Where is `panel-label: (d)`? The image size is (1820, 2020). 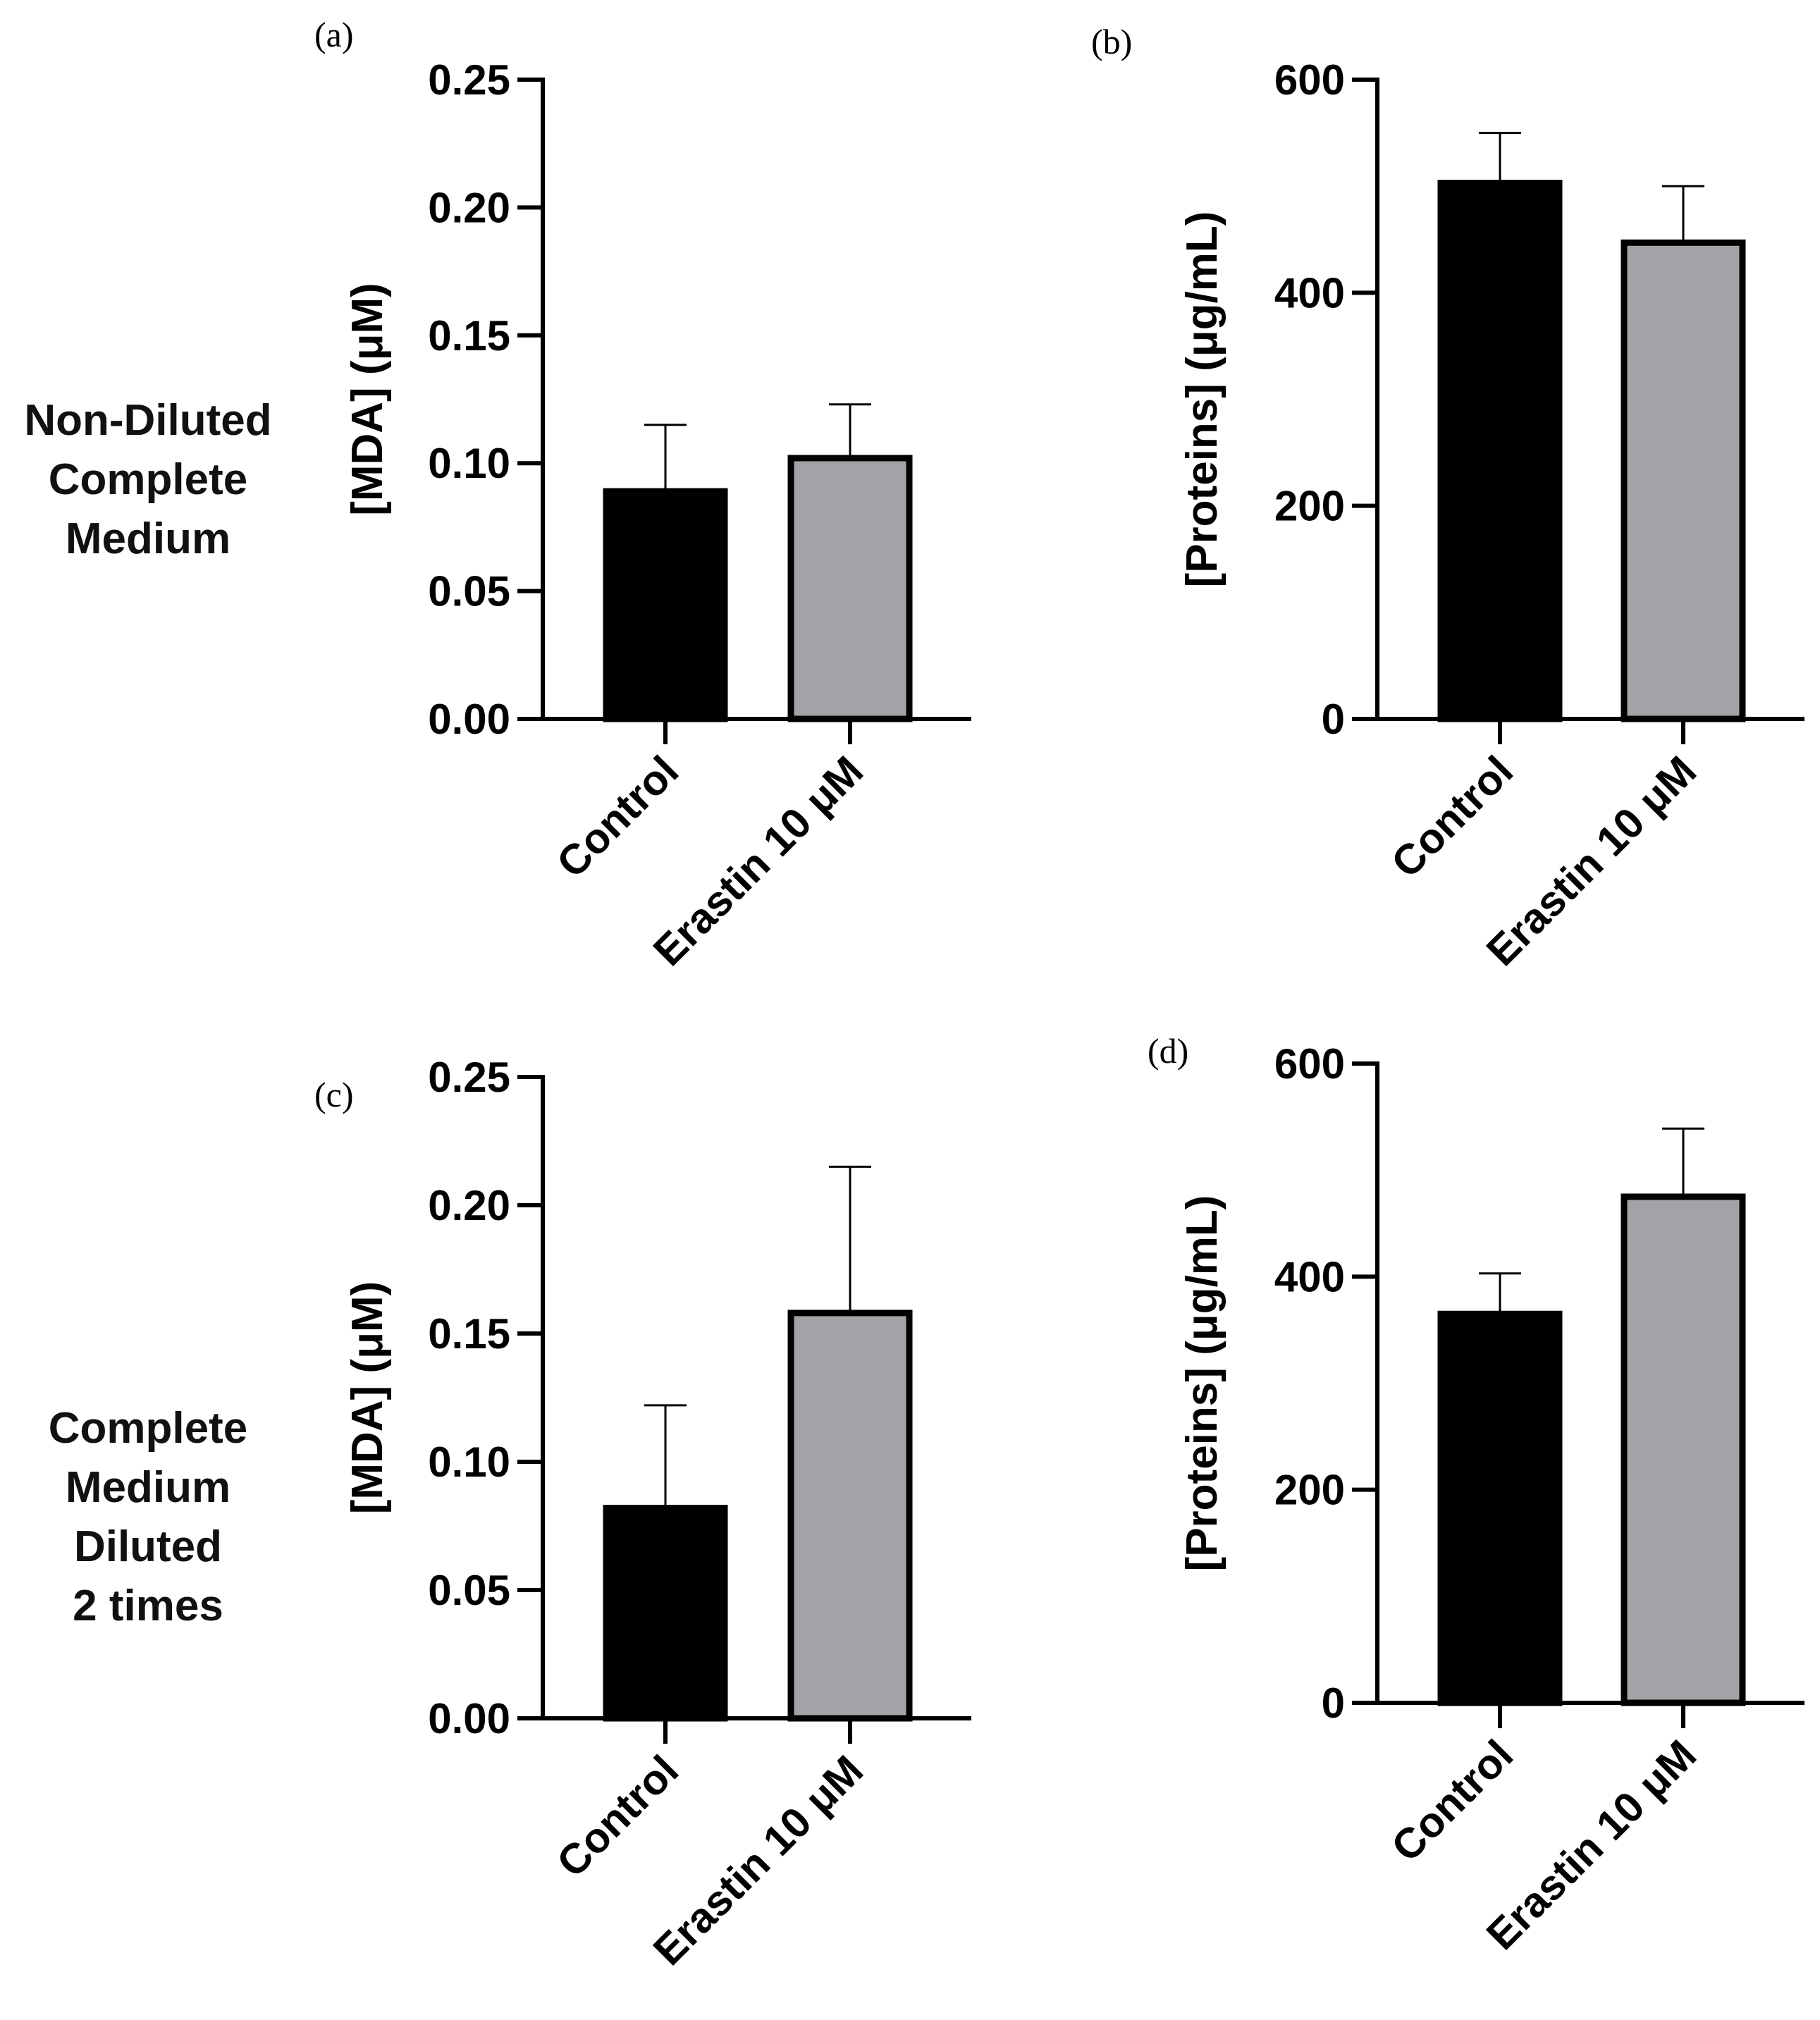
panel-label: (d) is located at coordinates (1168, 1051).